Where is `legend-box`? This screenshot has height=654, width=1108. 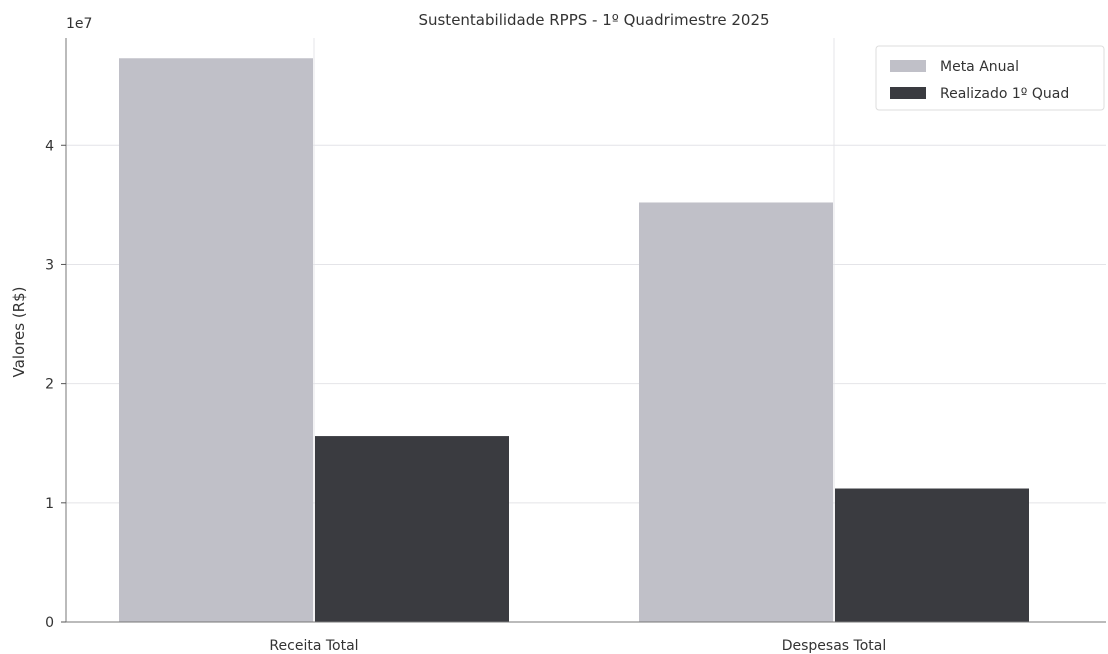
legend-box is located at coordinates (990, 78).